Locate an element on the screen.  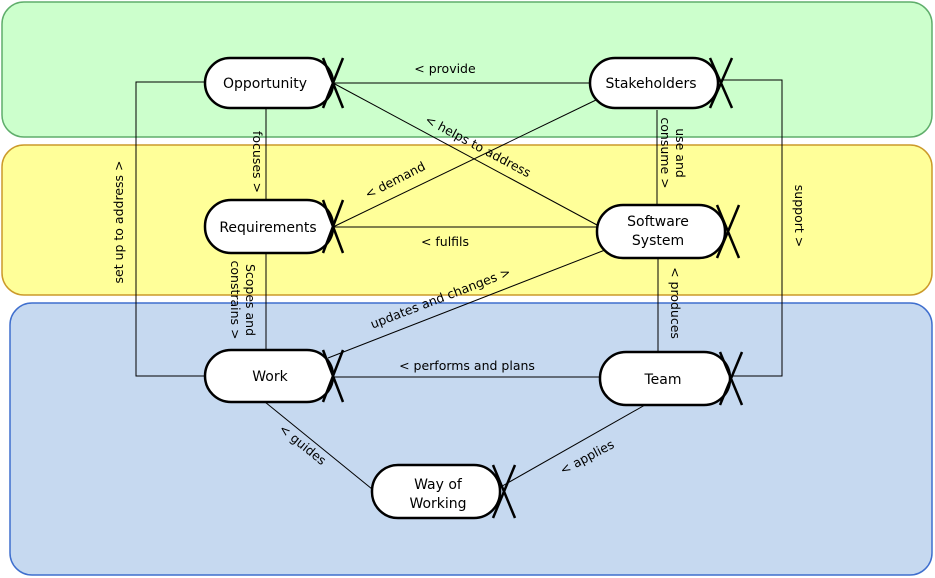
node-software-system: Software System is located at coordinates (668, 231).